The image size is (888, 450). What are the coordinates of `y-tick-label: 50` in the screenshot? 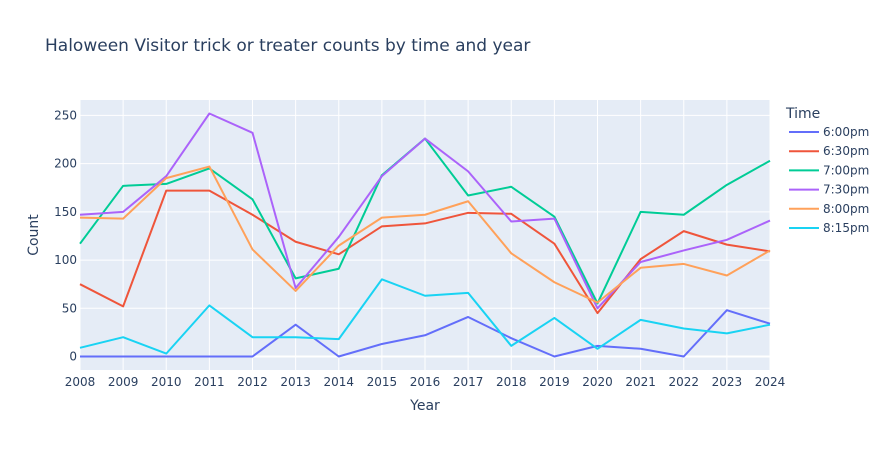 It's located at (69, 308).